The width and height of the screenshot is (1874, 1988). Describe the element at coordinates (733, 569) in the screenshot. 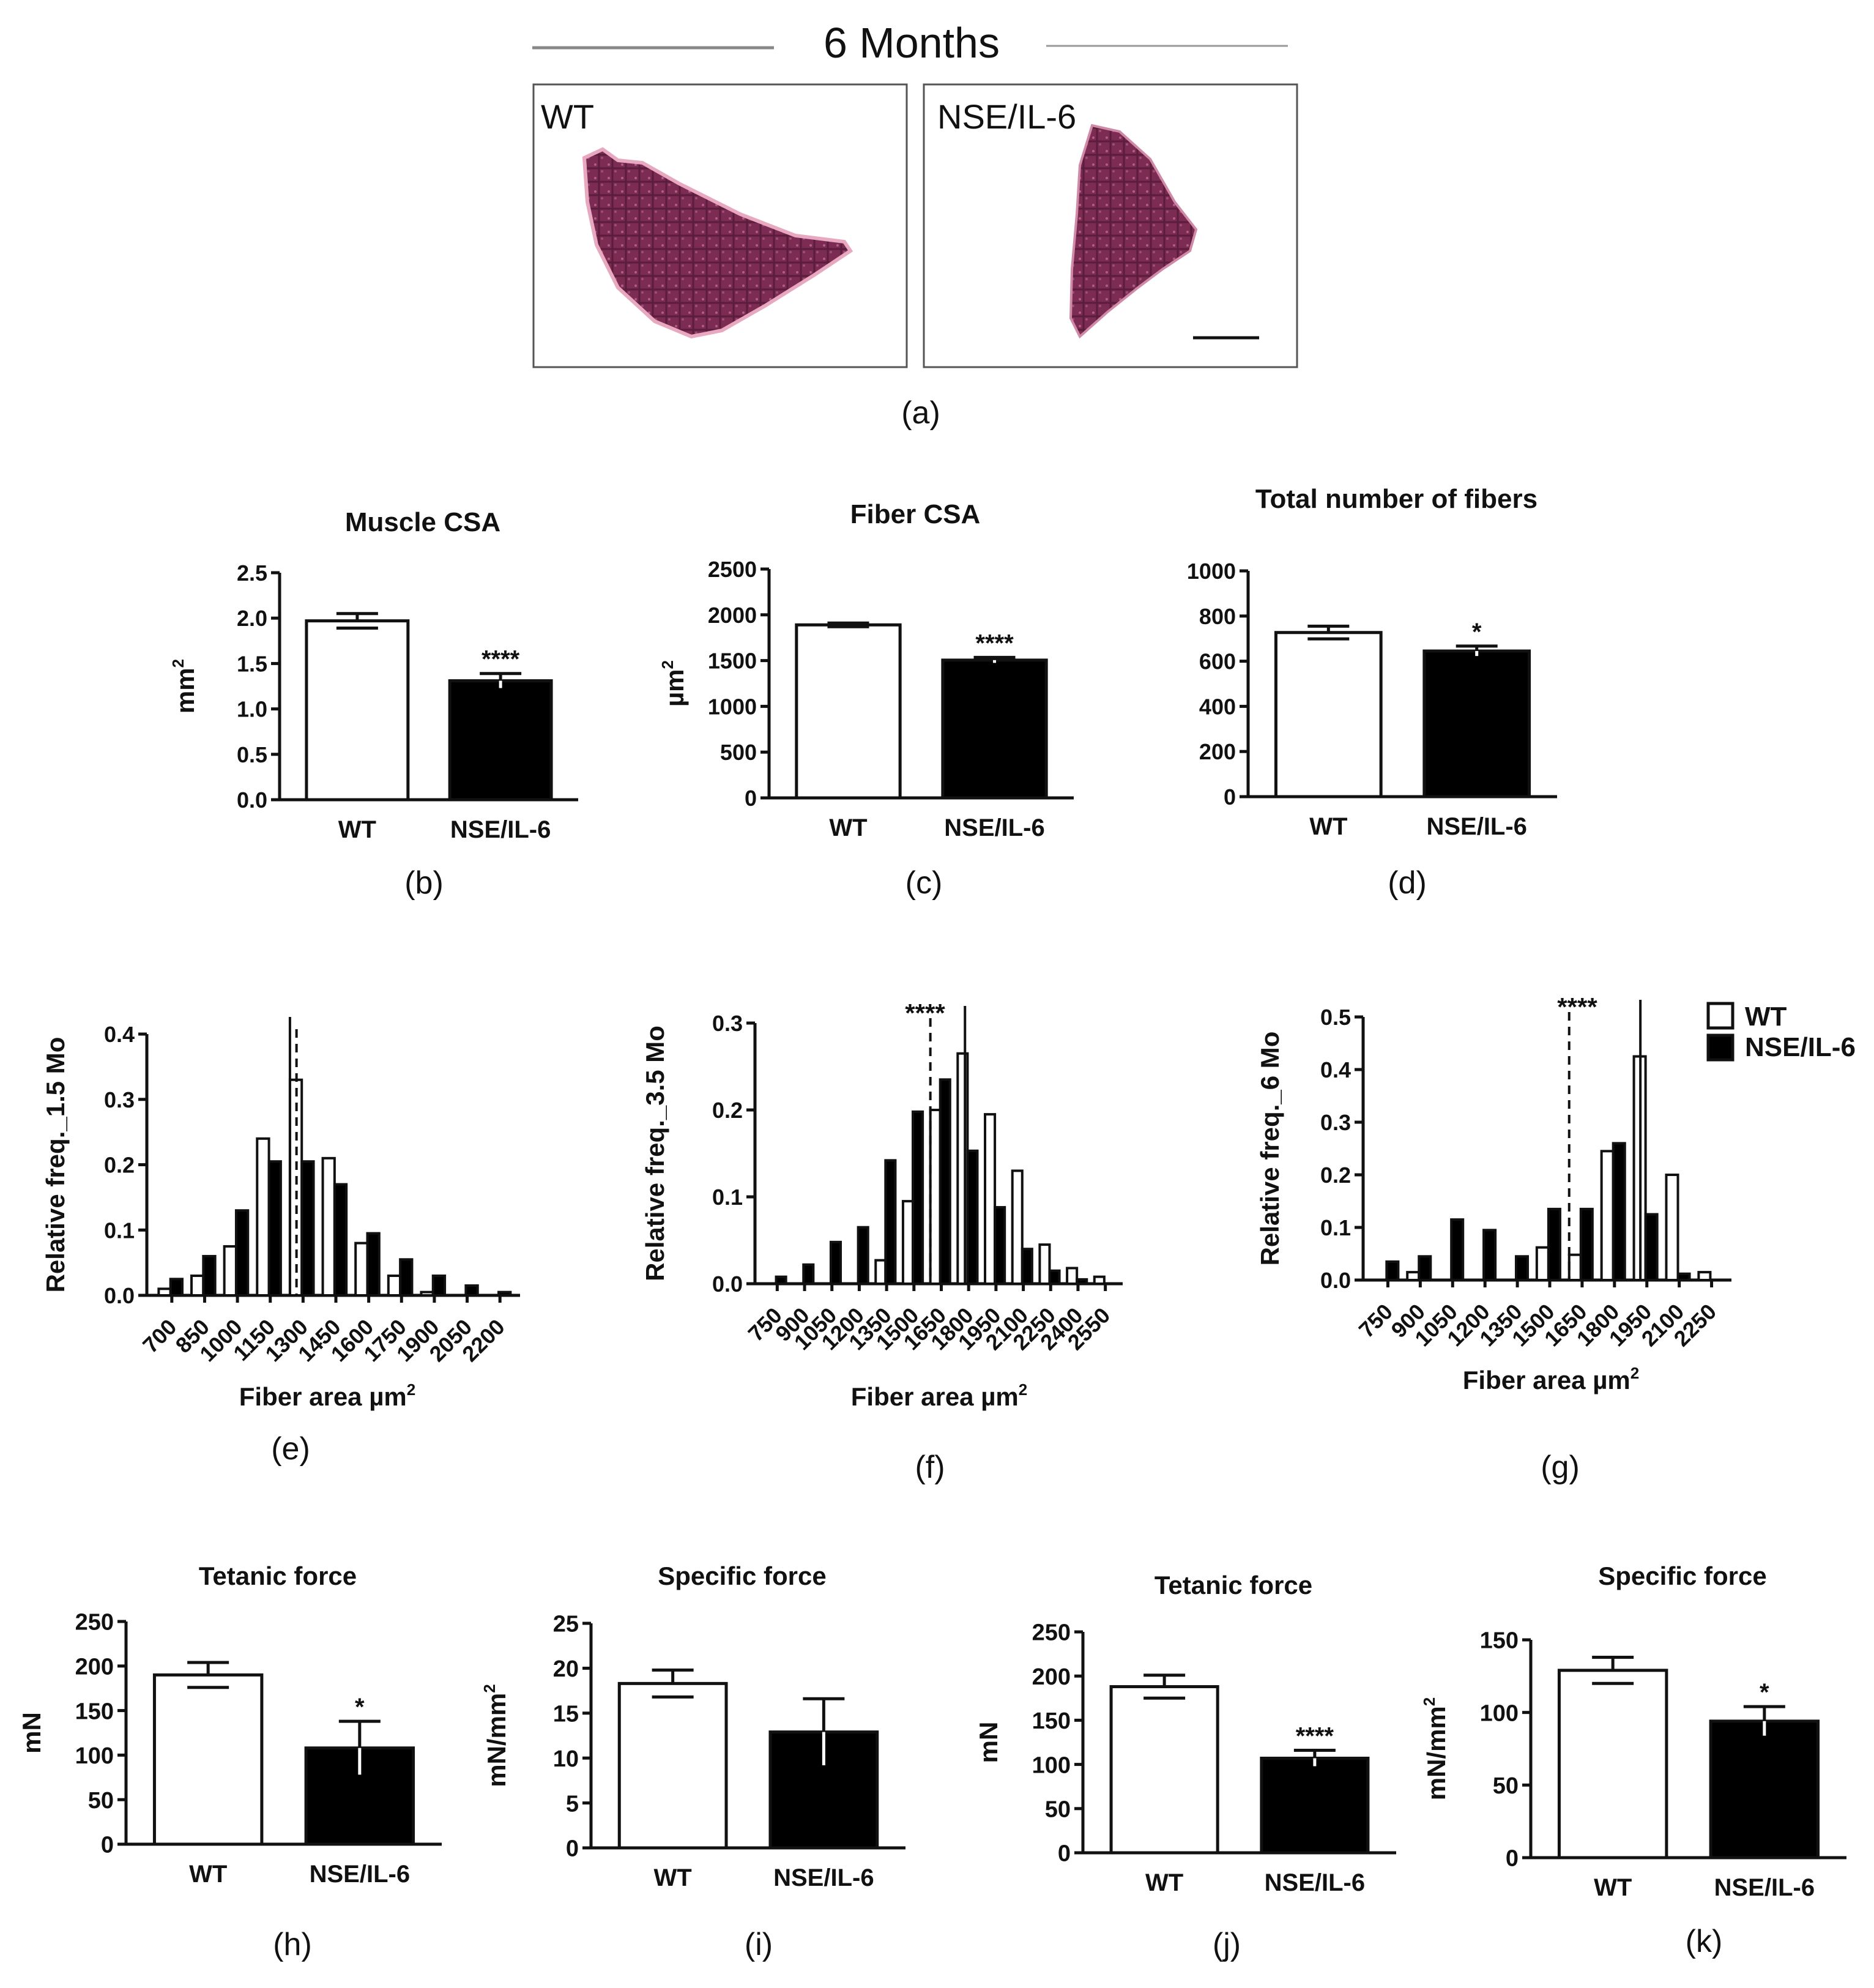

I see `y-tick-label: 2500` at that location.